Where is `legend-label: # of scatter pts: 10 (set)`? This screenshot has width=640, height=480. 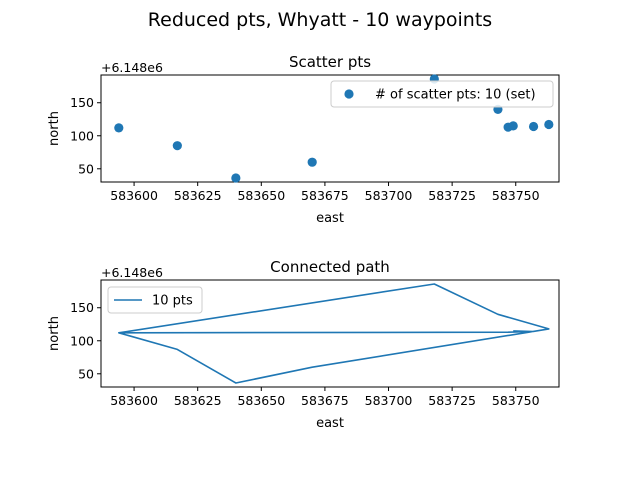 legend-label: # of scatter pts: 10 (set) is located at coordinates (455, 95).